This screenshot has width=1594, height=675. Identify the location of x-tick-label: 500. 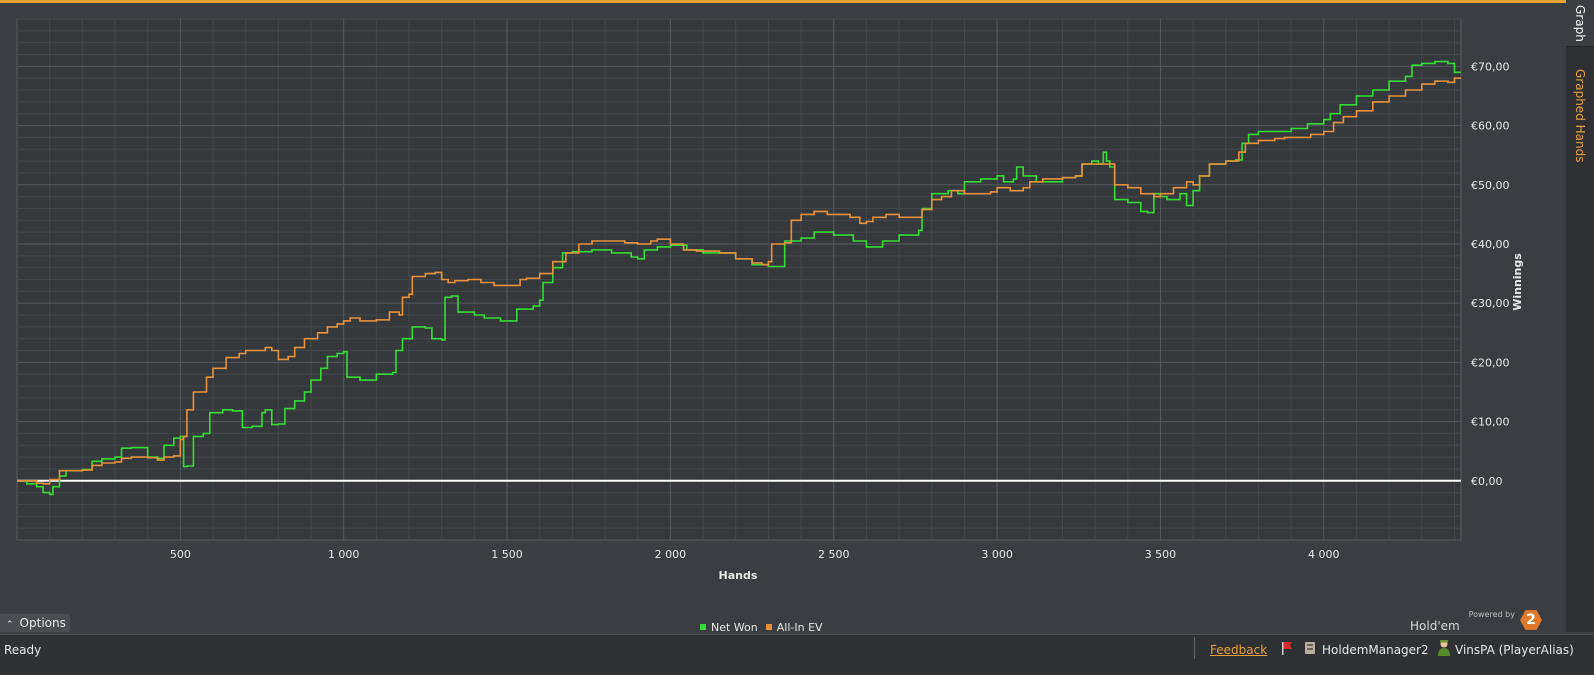
(180, 554).